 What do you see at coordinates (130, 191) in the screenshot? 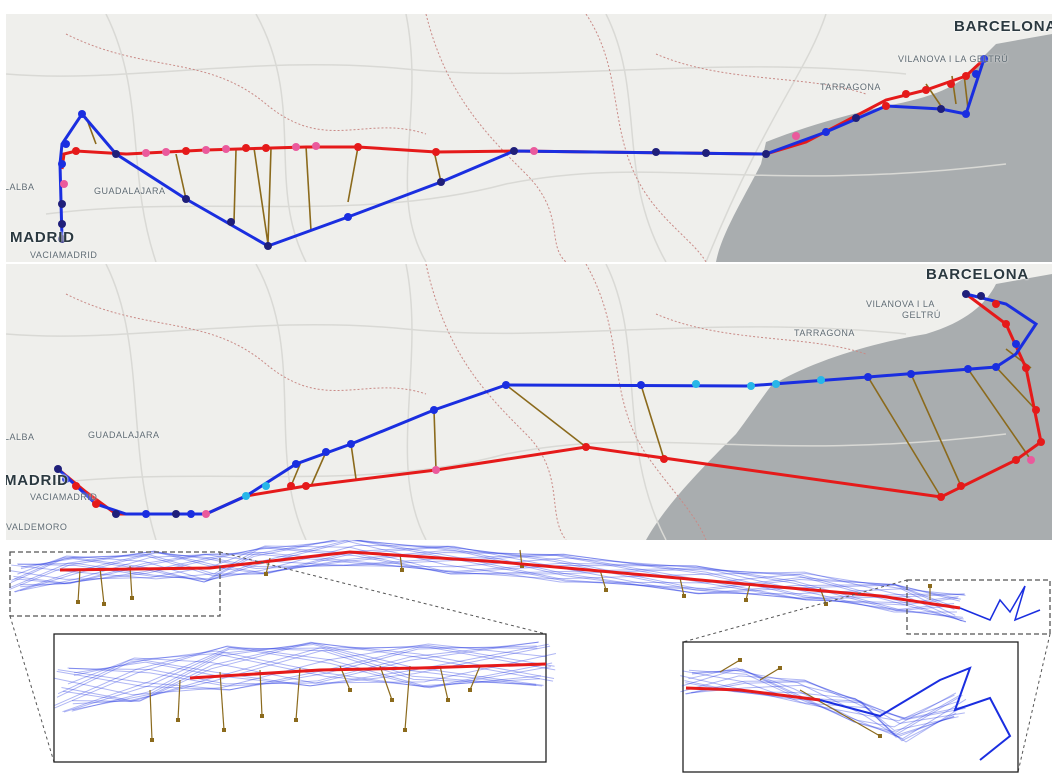
I see `label-guadalajara: GUADALAJARA` at bounding box center [130, 191].